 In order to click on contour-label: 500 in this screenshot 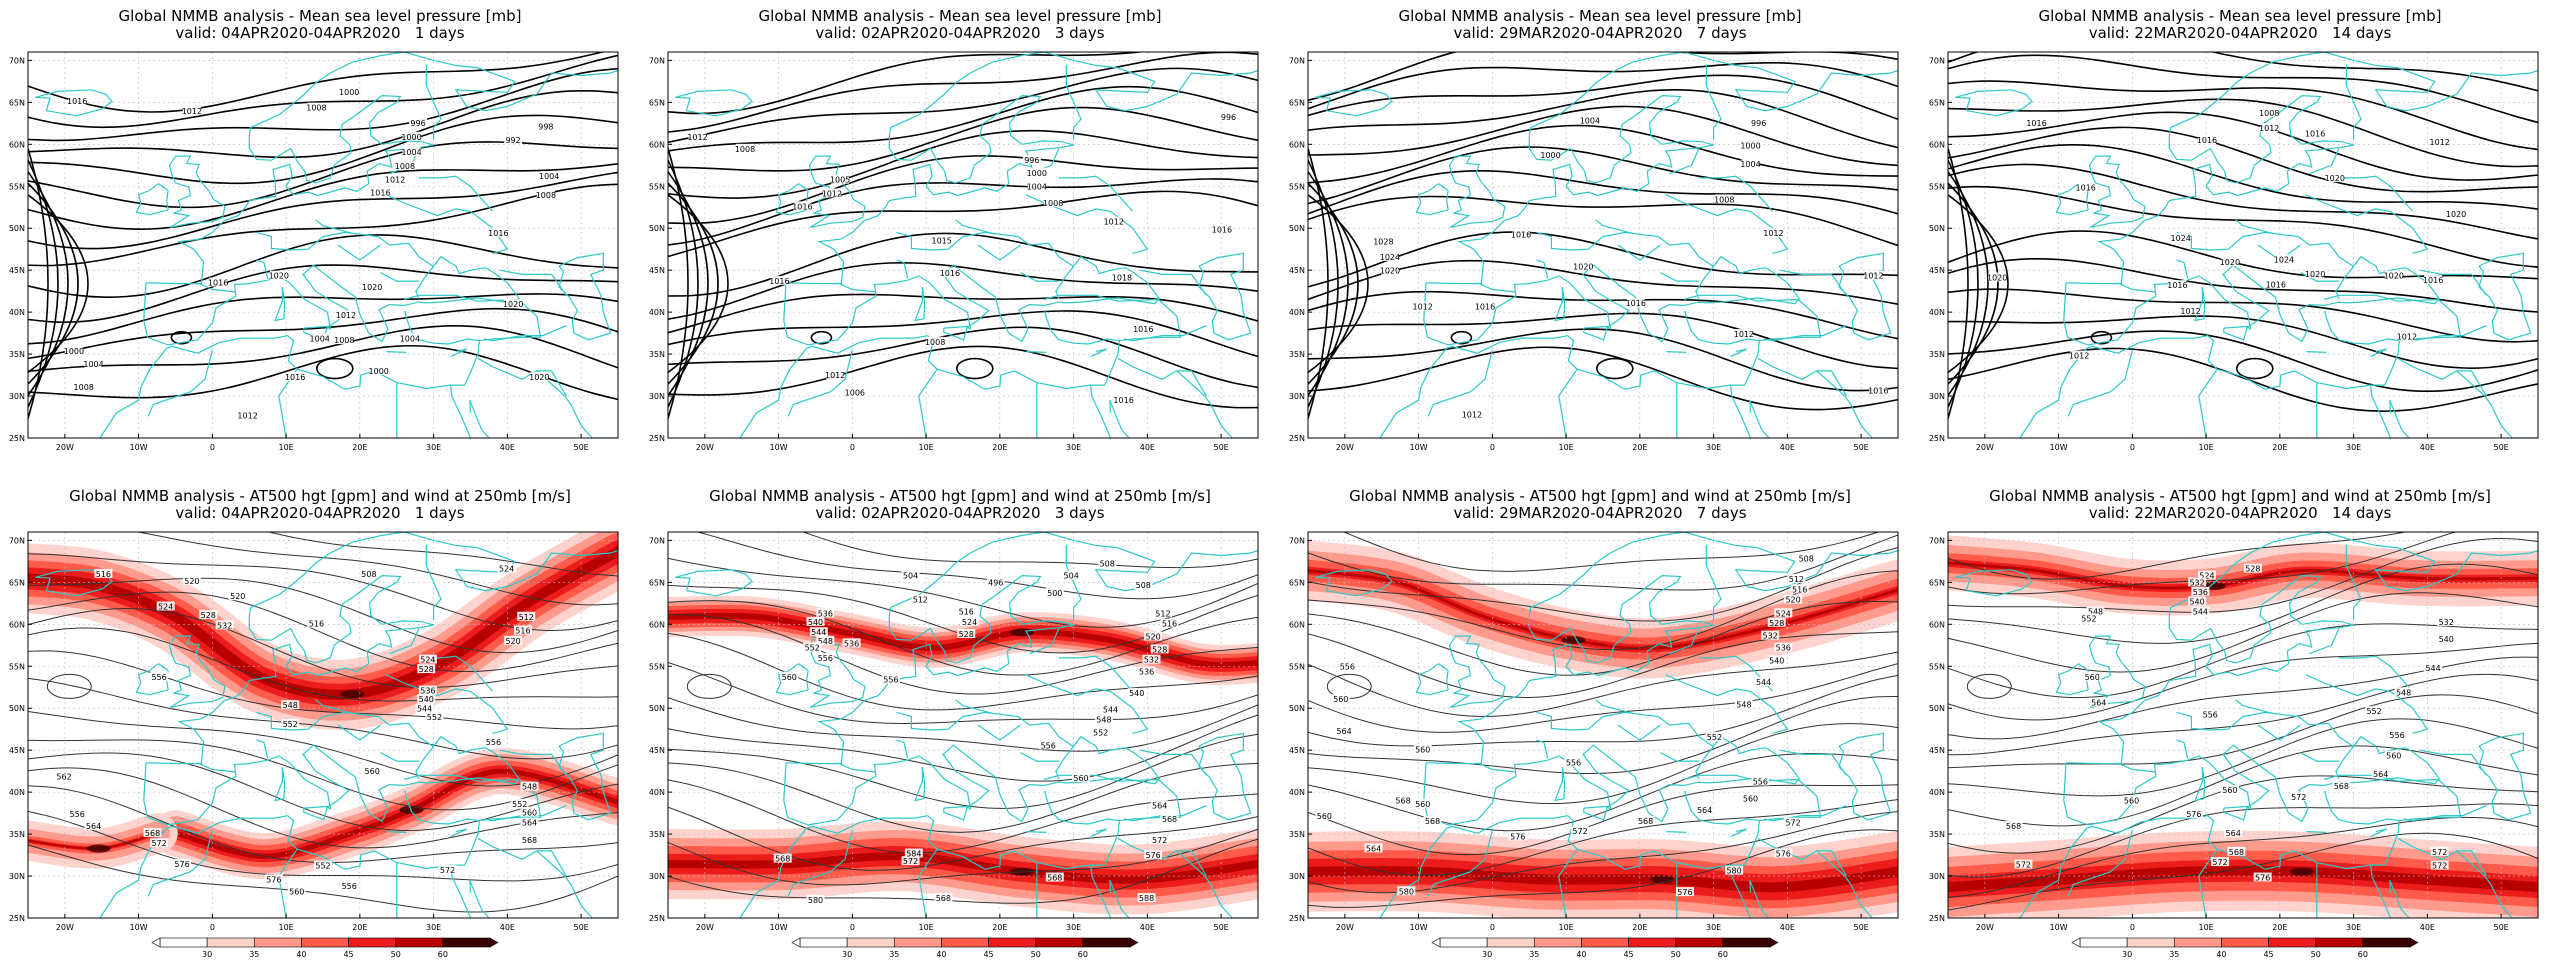, I will do `click(1054, 593)`.